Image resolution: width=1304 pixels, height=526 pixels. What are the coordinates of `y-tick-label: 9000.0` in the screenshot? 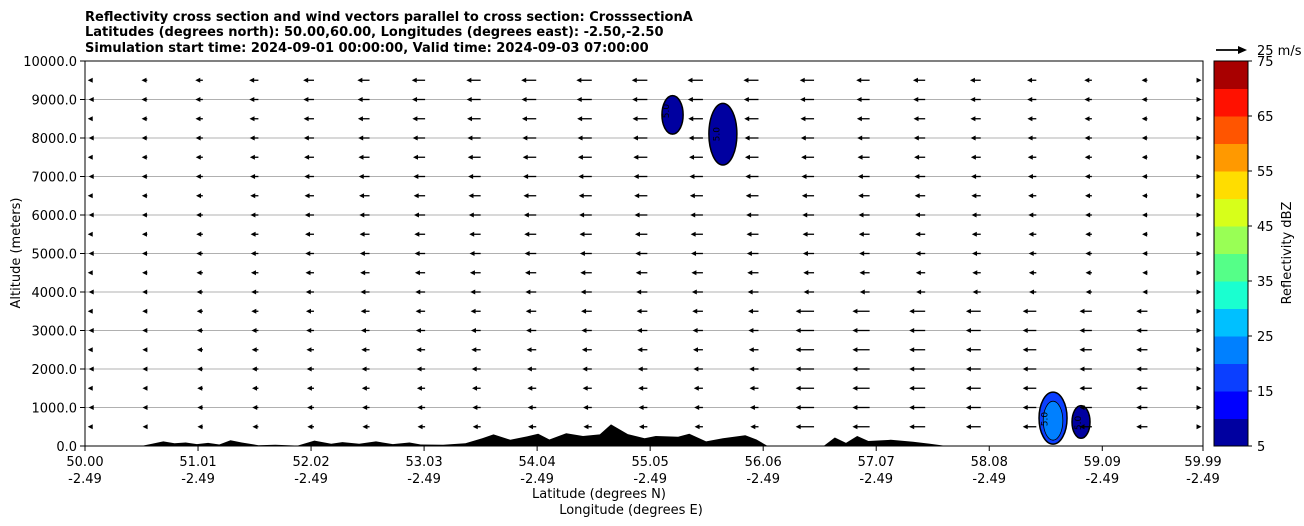 It's located at (55, 101).